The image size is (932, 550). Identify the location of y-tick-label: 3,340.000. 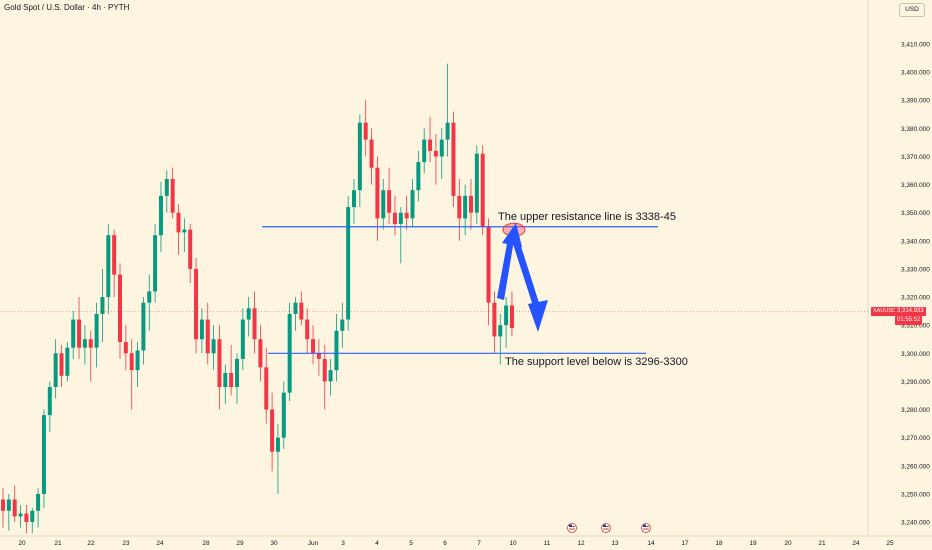
(915, 241).